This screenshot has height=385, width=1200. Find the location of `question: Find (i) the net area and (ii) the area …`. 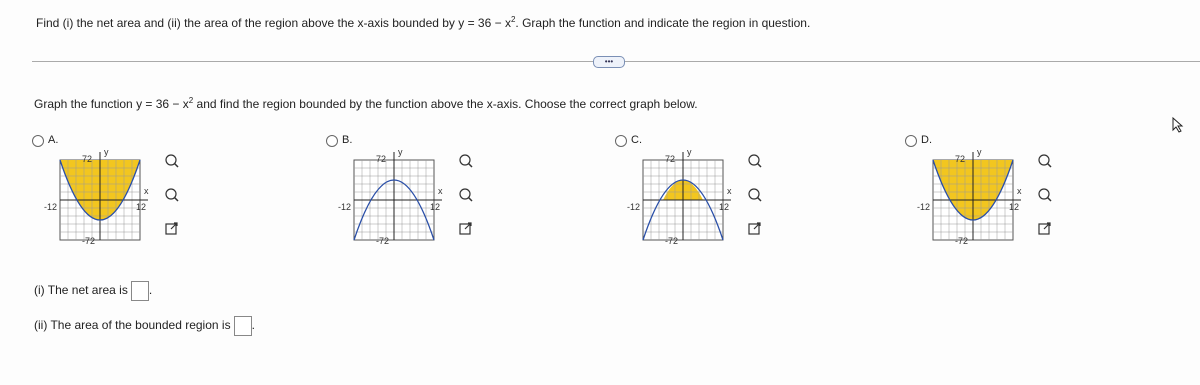

question: Find (i) the net area and (ii) the area … is located at coordinates (423, 22).